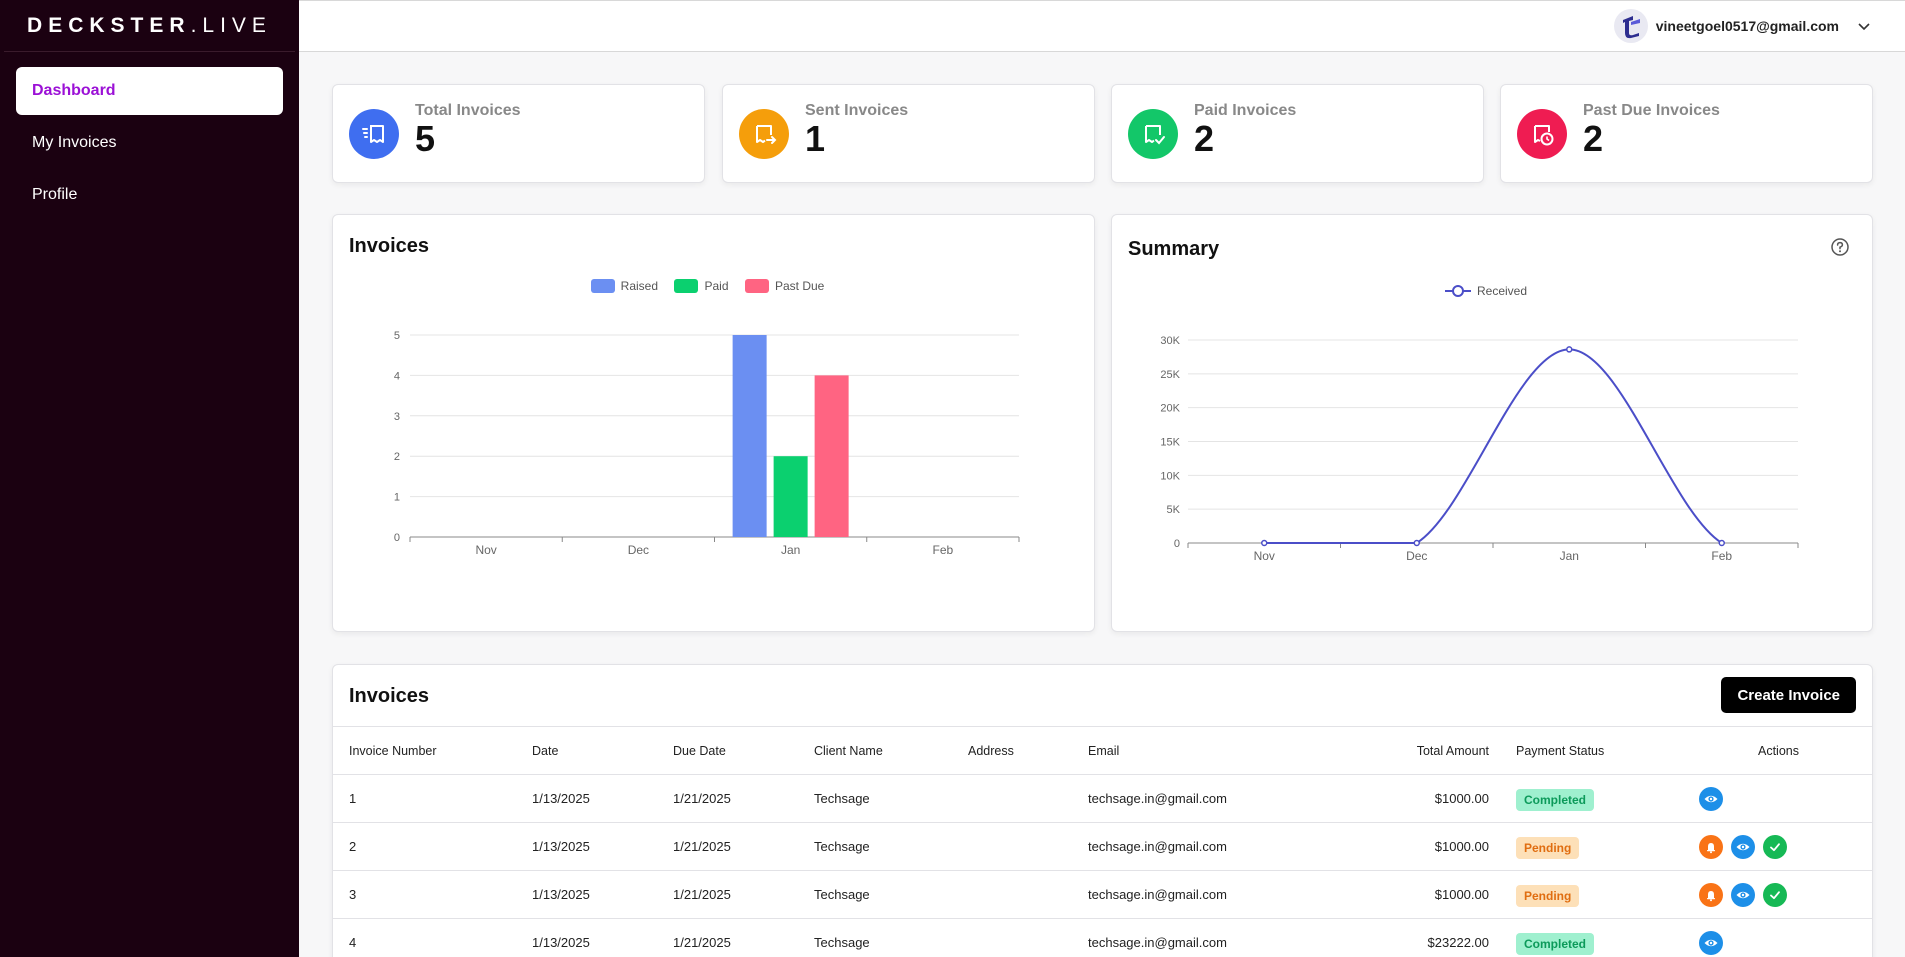  Describe the element at coordinates (1245, 110) in the screenshot. I see `stat-label: Paid Invoices` at that location.